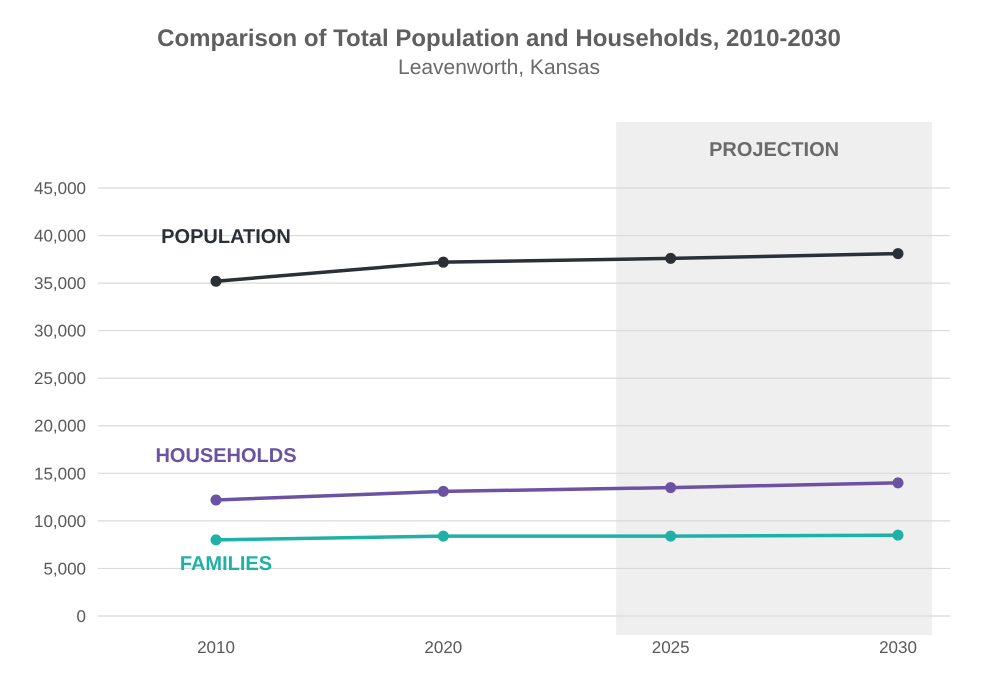  What do you see at coordinates (60, 188) in the screenshot?
I see `y-tick-label: 45,000` at bounding box center [60, 188].